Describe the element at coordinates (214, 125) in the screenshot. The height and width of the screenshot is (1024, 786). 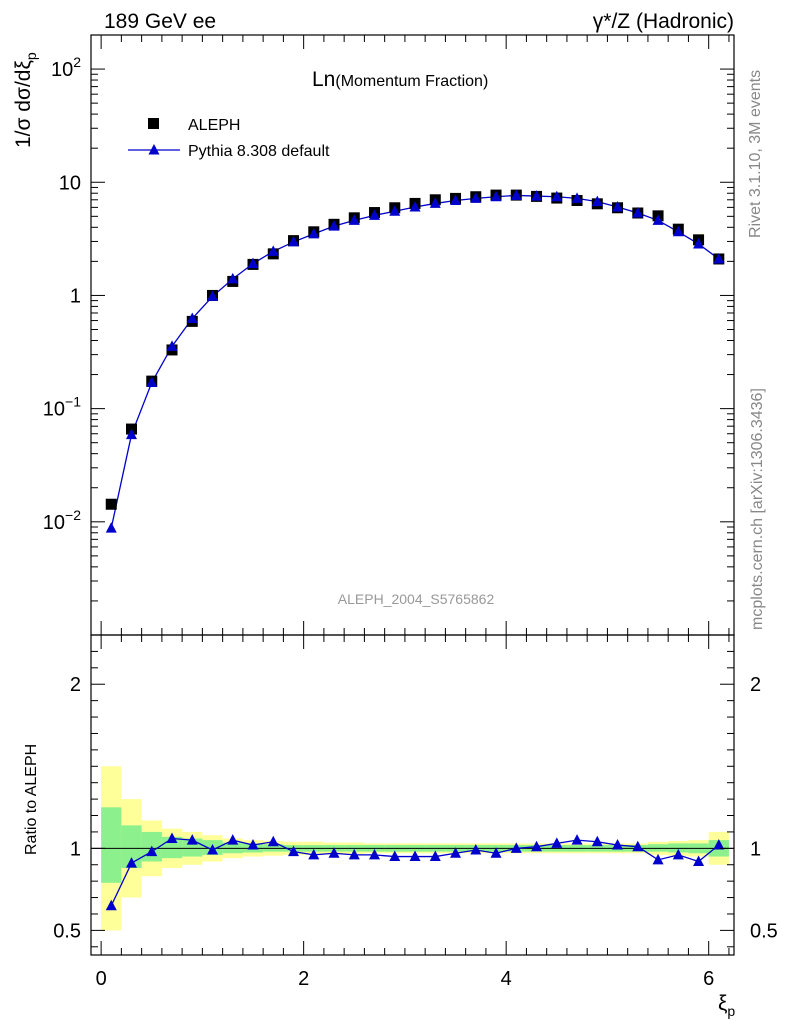
I see `legend-data-label: ALEPH` at that location.